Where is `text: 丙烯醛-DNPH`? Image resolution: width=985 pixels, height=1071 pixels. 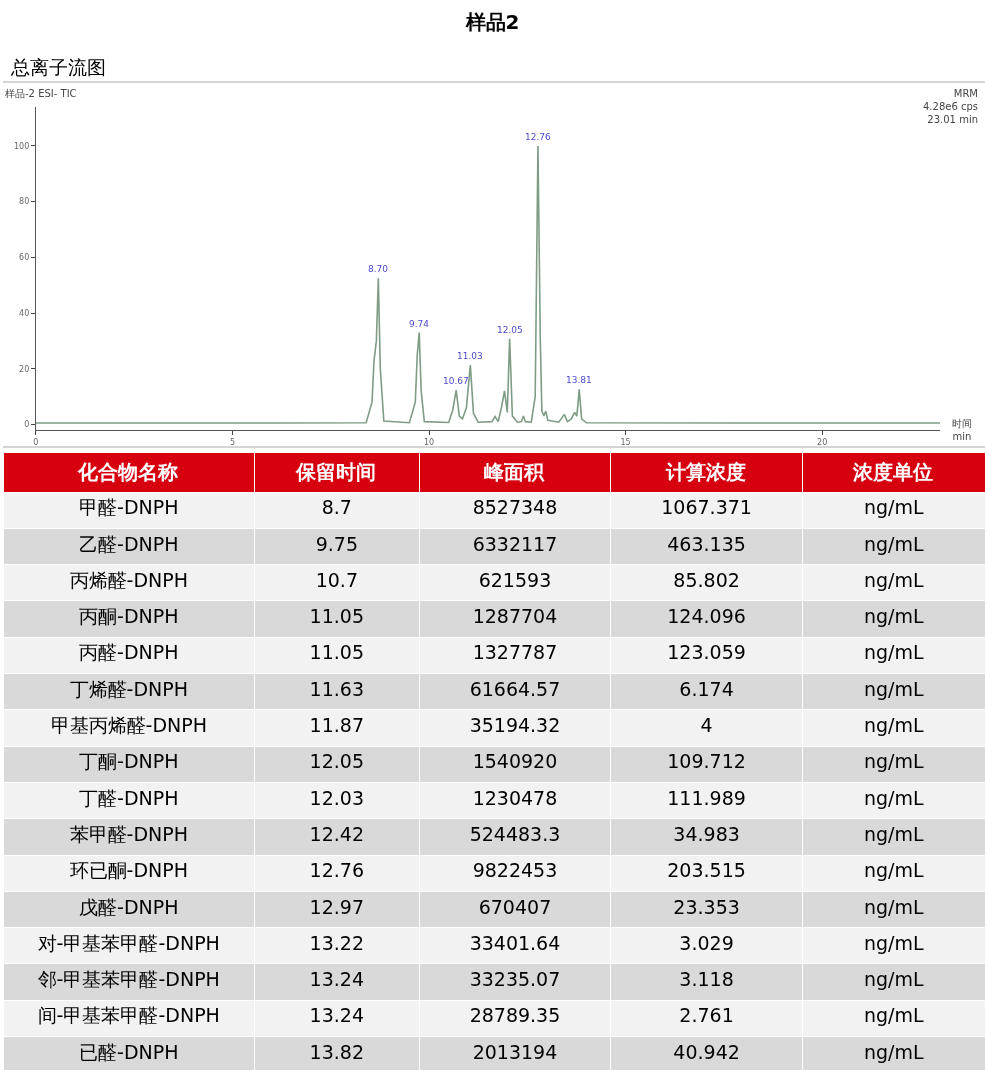 text: 丙烯醛-DNPH is located at coordinates (128, 579).